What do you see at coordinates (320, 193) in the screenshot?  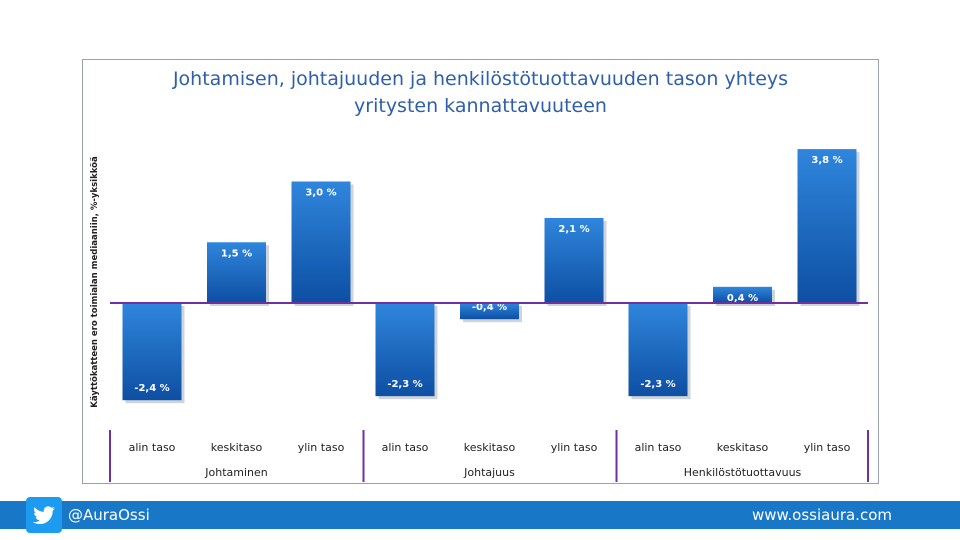 I see `bar-value-label: 3,0 %` at bounding box center [320, 193].